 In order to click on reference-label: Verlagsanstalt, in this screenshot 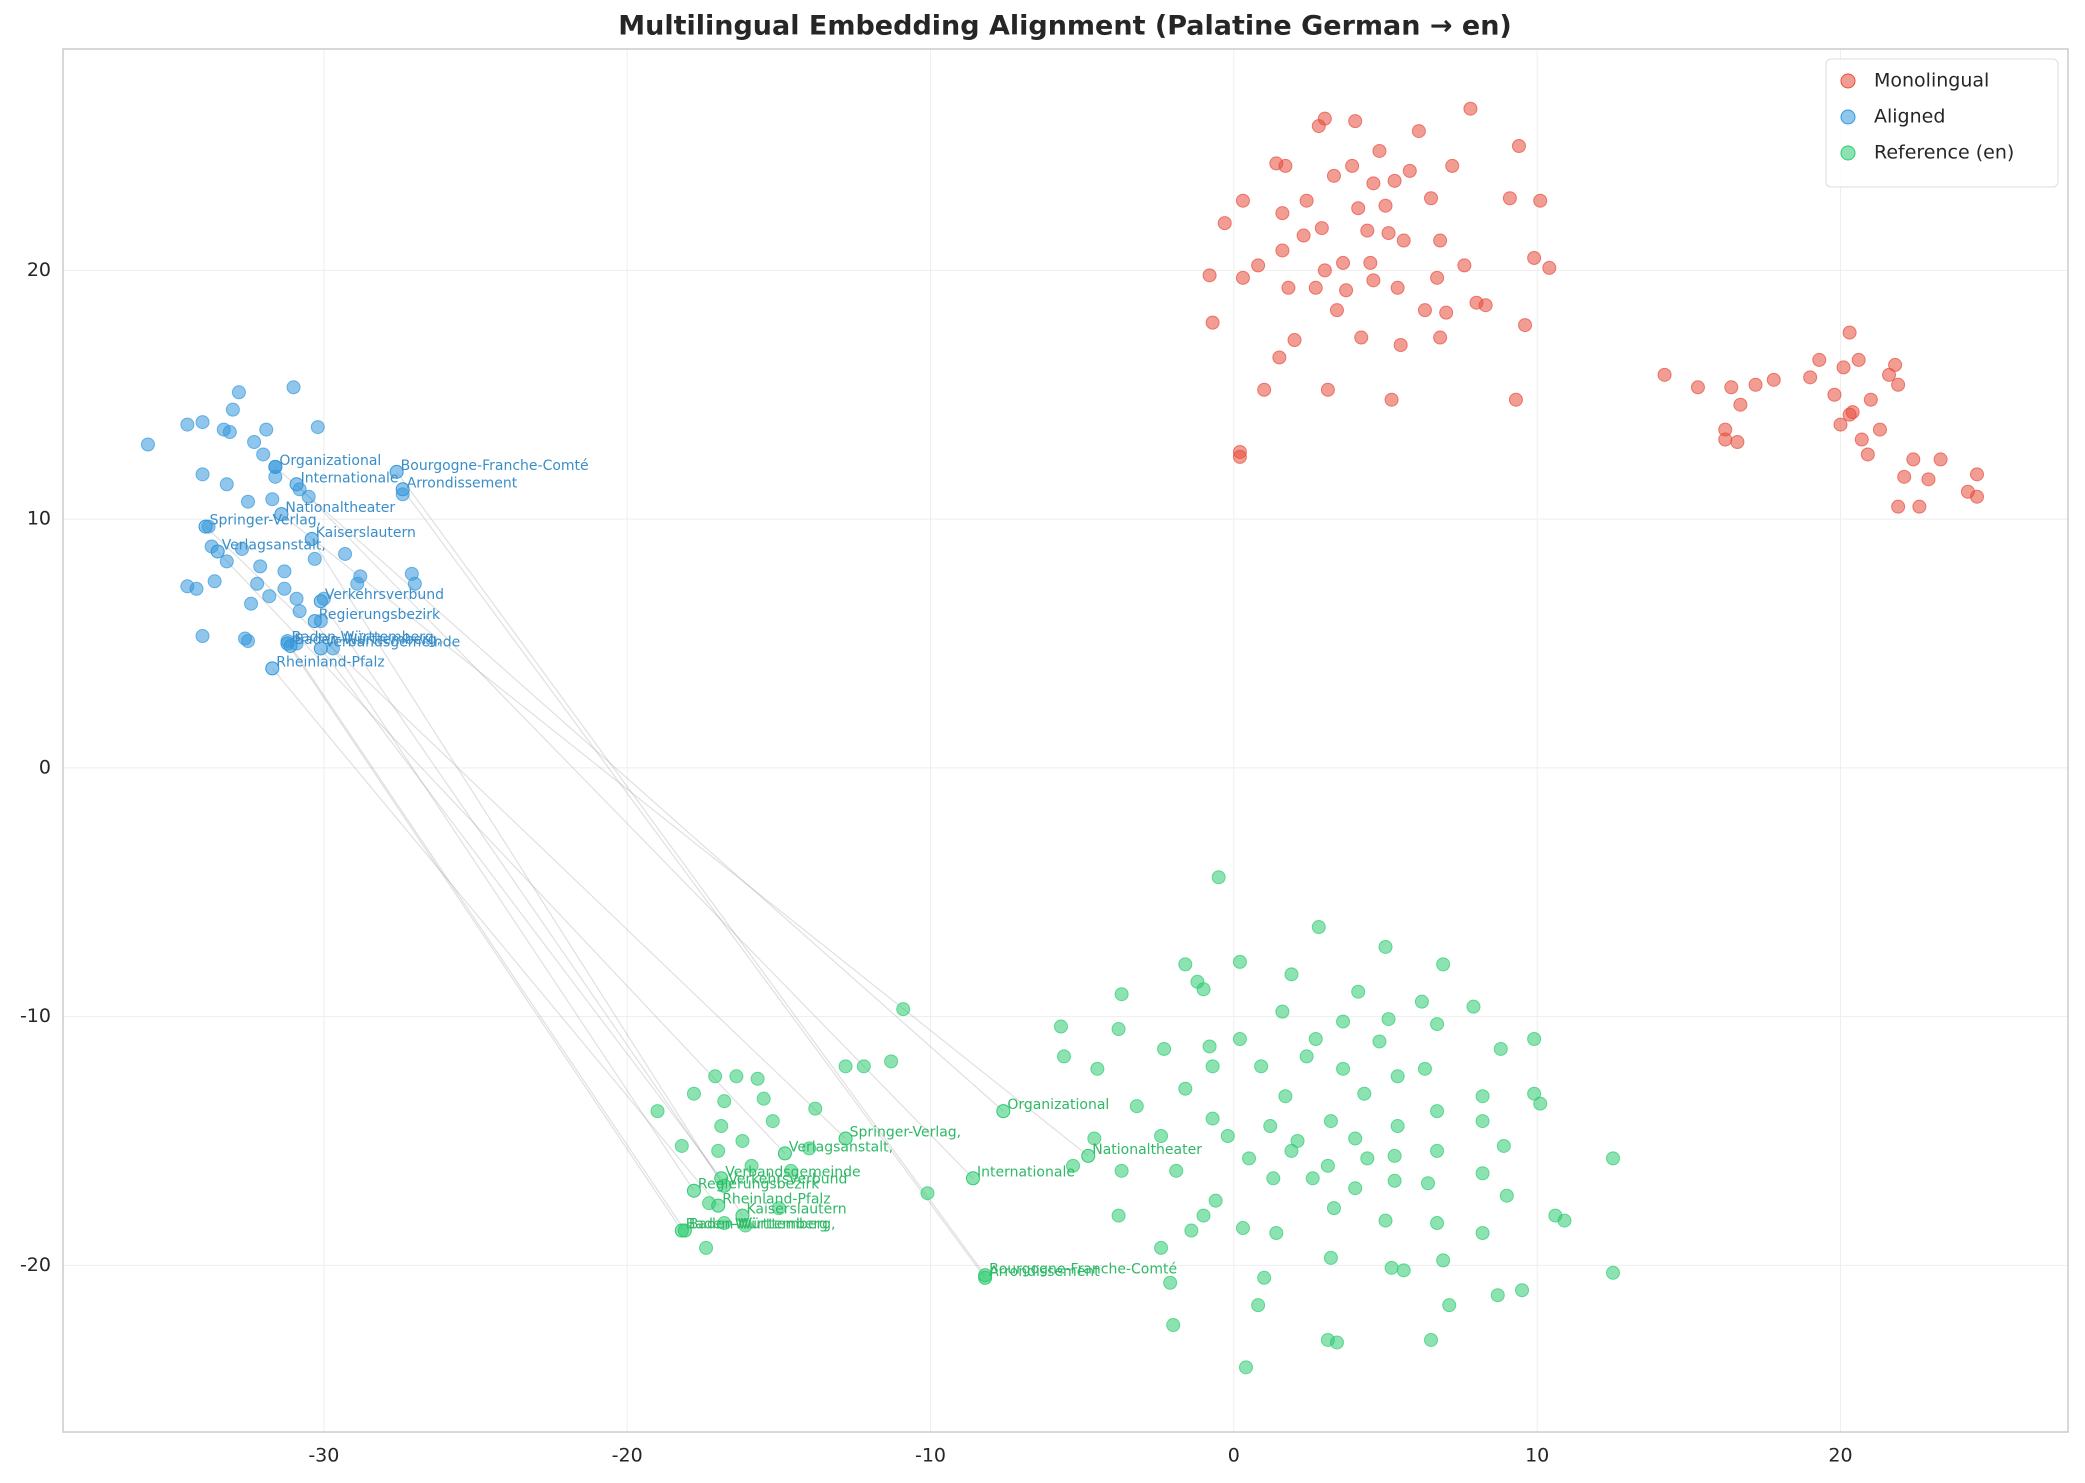, I will do `click(841, 1147)`.